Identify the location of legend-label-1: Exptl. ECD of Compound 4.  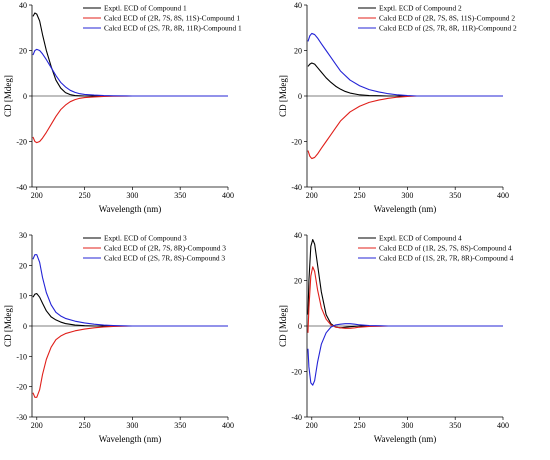
(420, 238).